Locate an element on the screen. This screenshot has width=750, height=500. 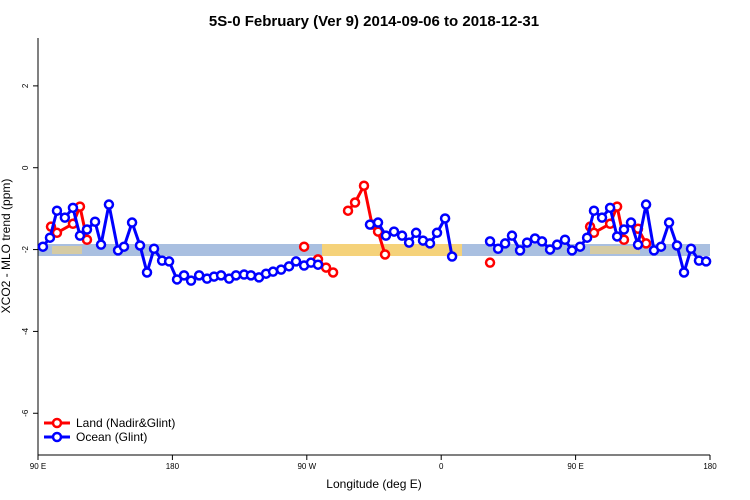
y-tick-label: -6 is located at coordinates (25, 413).